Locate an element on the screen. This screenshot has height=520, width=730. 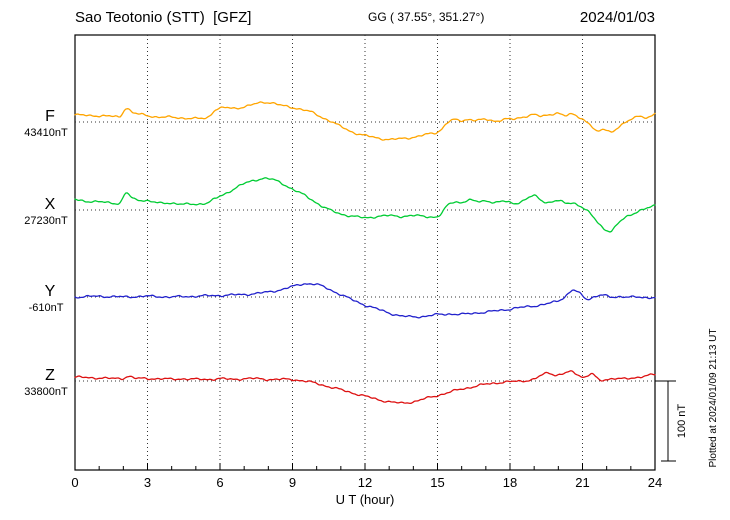
x-axis-title: U T (hour) is located at coordinates (365, 499).